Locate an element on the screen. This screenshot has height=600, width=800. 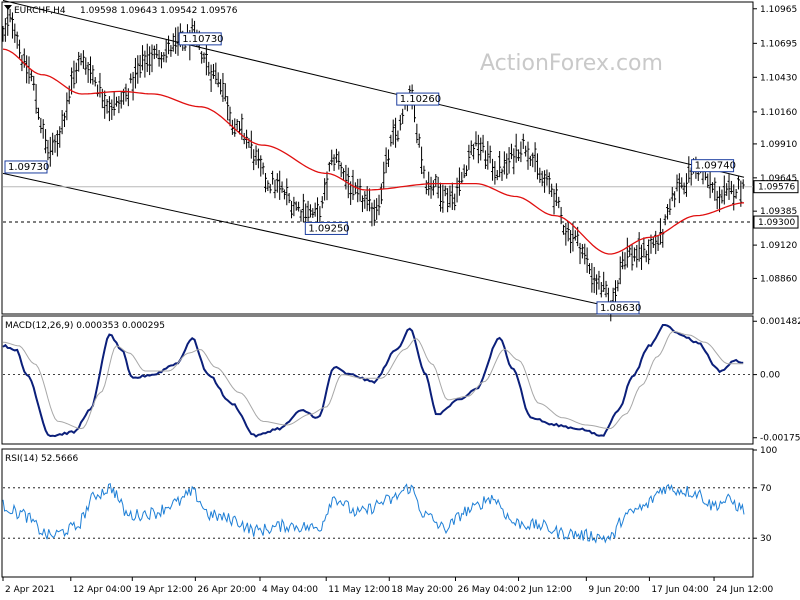
time-tick-label: 26 Apr 20:00 is located at coordinates (226, 590).